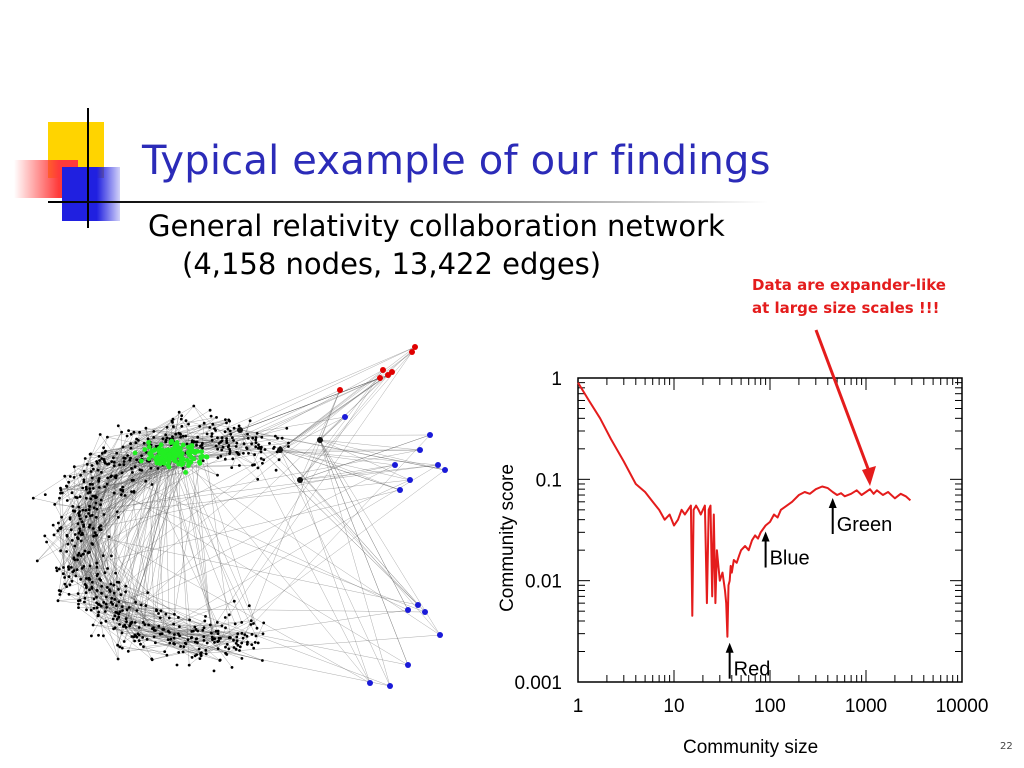  What do you see at coordinates (1006, 746) in the screenshot?
I see `page-number: 22` at bounding box center [1006, 746].